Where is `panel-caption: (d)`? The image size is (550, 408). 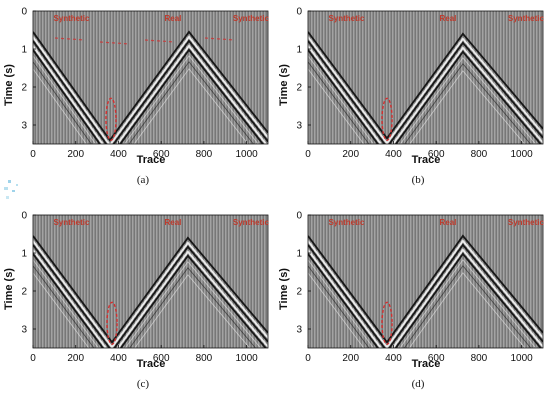
panel-caption: (d) is located at coordinates (418, 384).